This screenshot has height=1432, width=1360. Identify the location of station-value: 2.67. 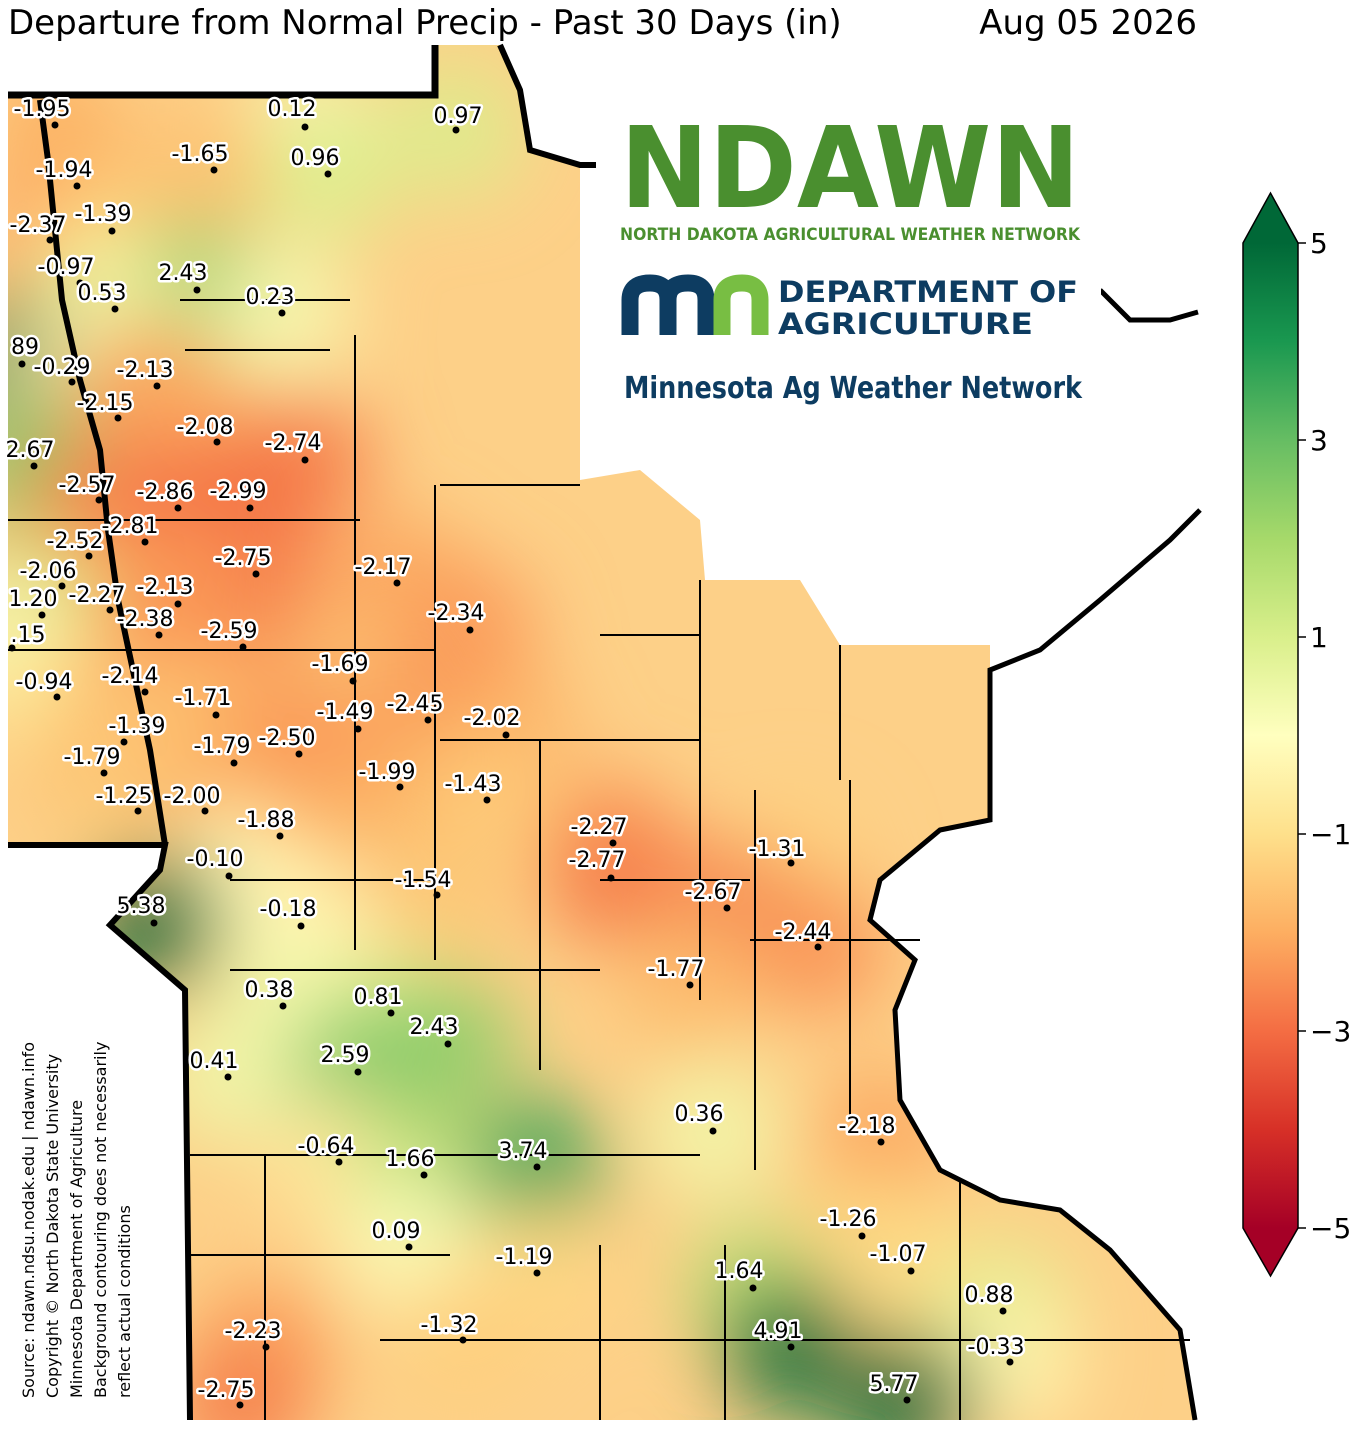
(30, 450).